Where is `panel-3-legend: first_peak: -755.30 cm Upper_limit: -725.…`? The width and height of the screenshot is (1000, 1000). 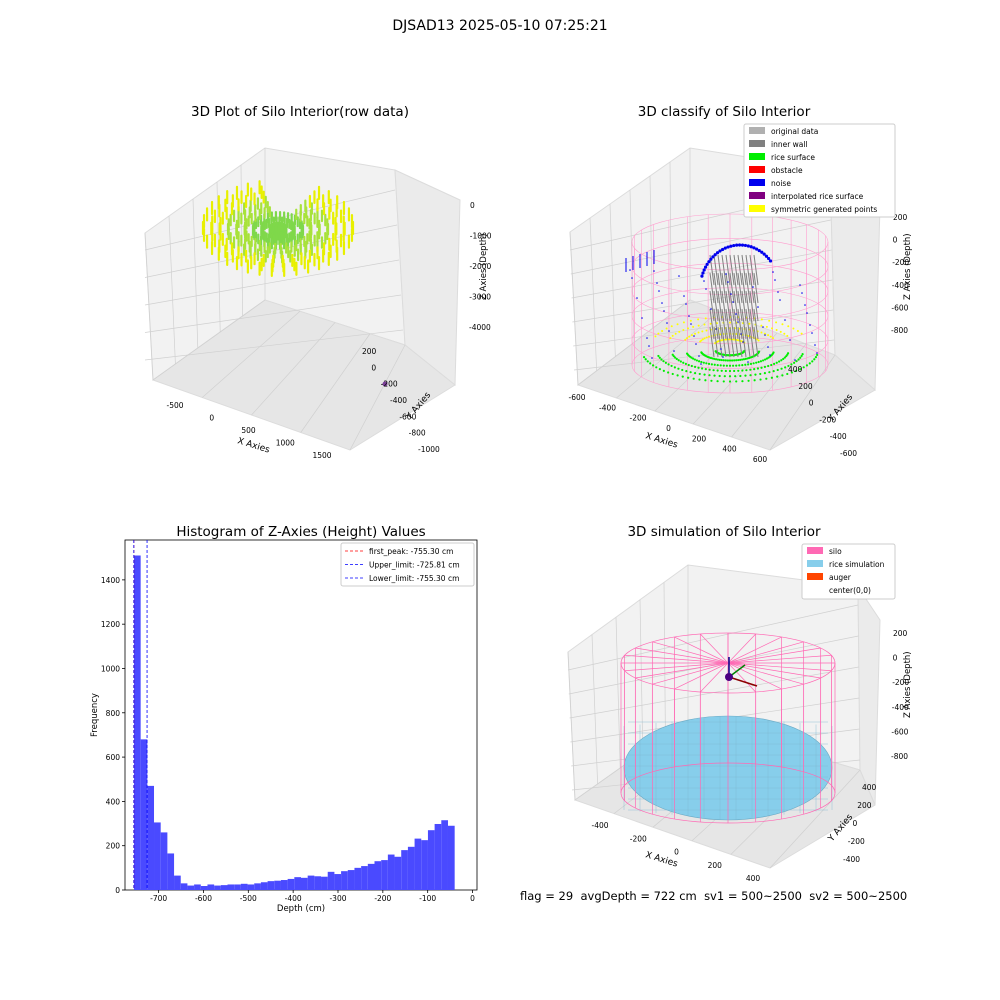
panel-3-legend: first_peak: -755.30 cm Upper_limit: -725.… is located at coordinates (407, 564).